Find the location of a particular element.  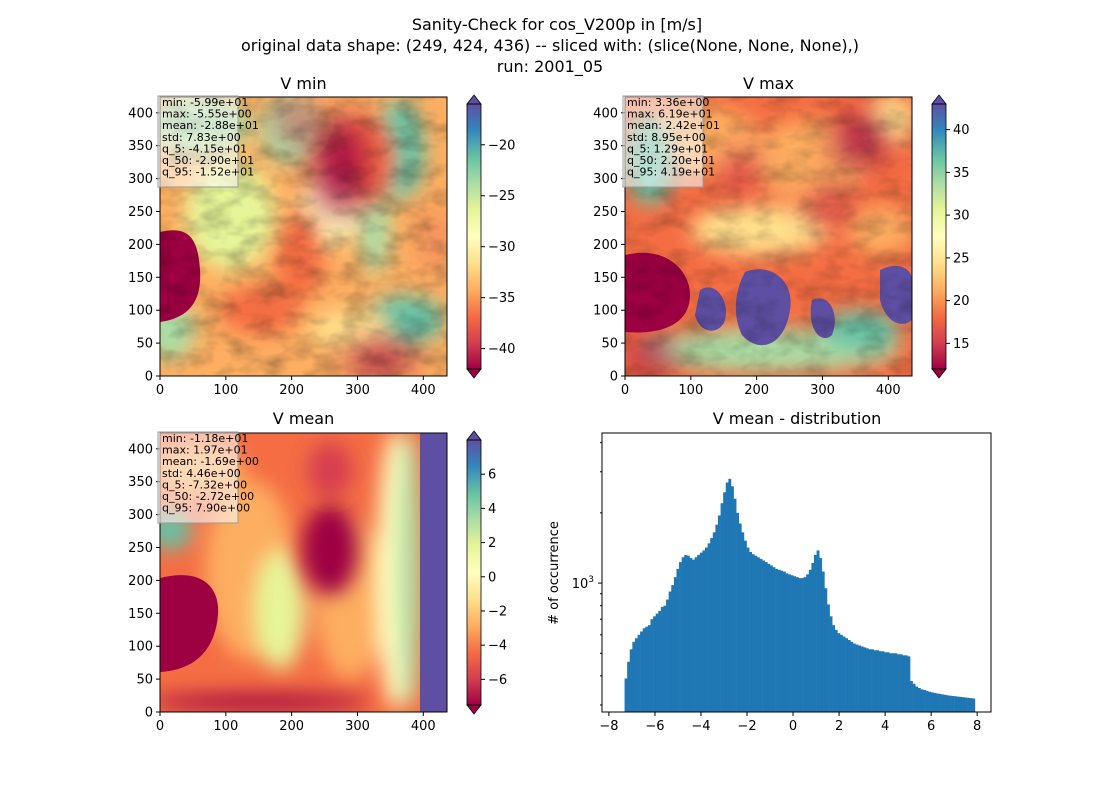

stats-line: max: 6.19e+01 is located at coordinates (670, 114).